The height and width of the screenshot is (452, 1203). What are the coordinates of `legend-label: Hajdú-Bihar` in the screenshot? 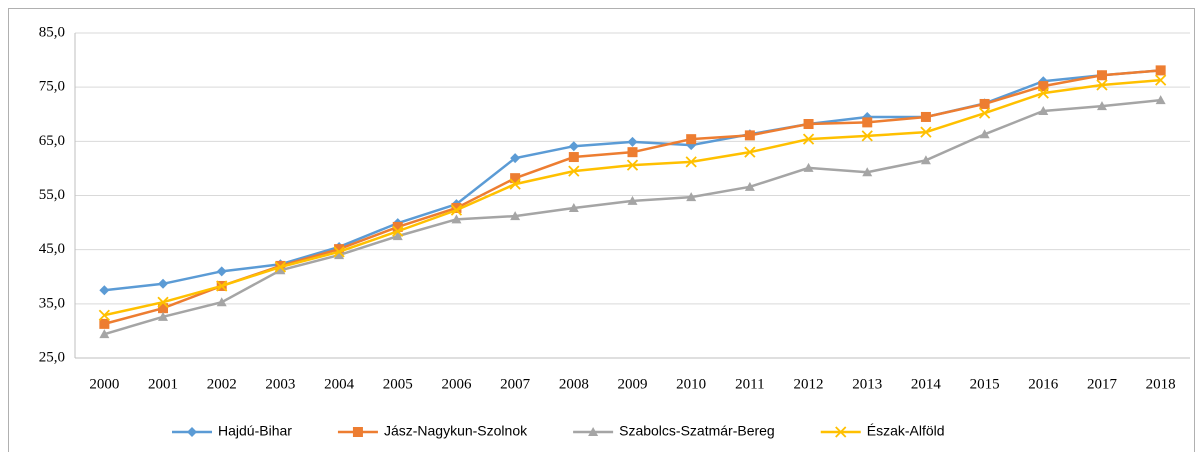 It's located at (255, 431).